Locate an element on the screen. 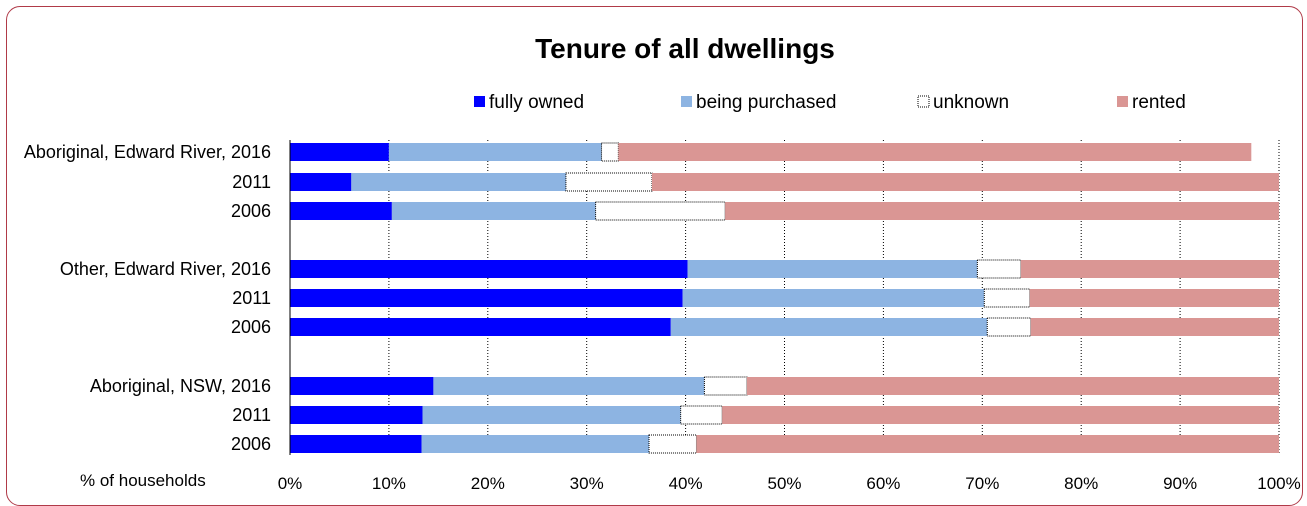  legend-label: unknown is located at coordinates (971, 102).